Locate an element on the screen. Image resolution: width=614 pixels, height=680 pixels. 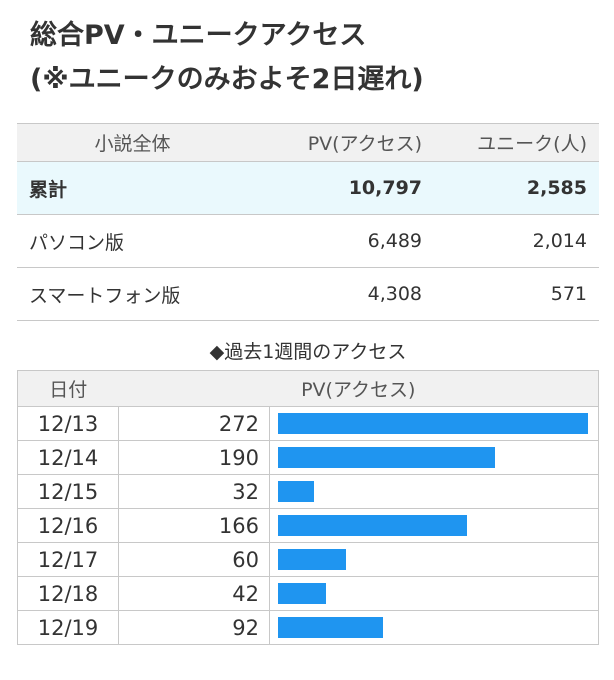
summary-row-unique: 571 is located at coordinates (516, 294).